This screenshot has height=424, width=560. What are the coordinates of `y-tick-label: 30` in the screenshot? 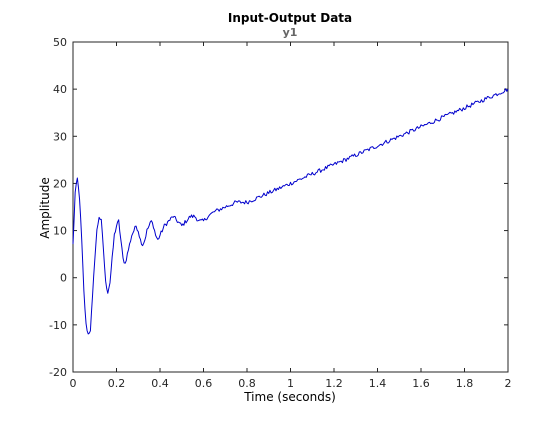 It's located at (60, 136).